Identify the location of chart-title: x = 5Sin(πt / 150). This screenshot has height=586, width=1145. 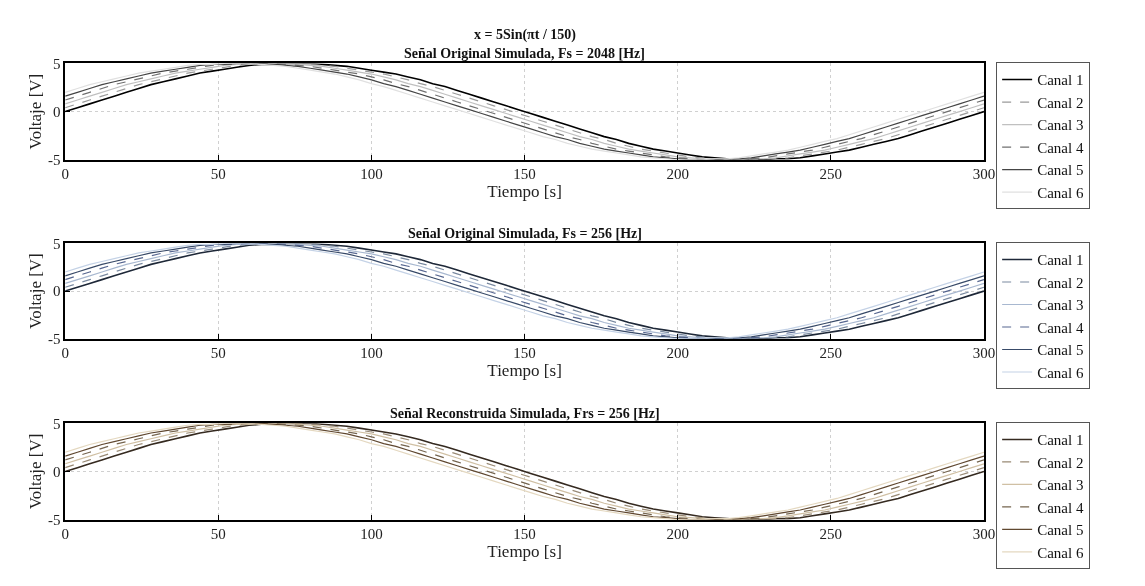
(525, 35).